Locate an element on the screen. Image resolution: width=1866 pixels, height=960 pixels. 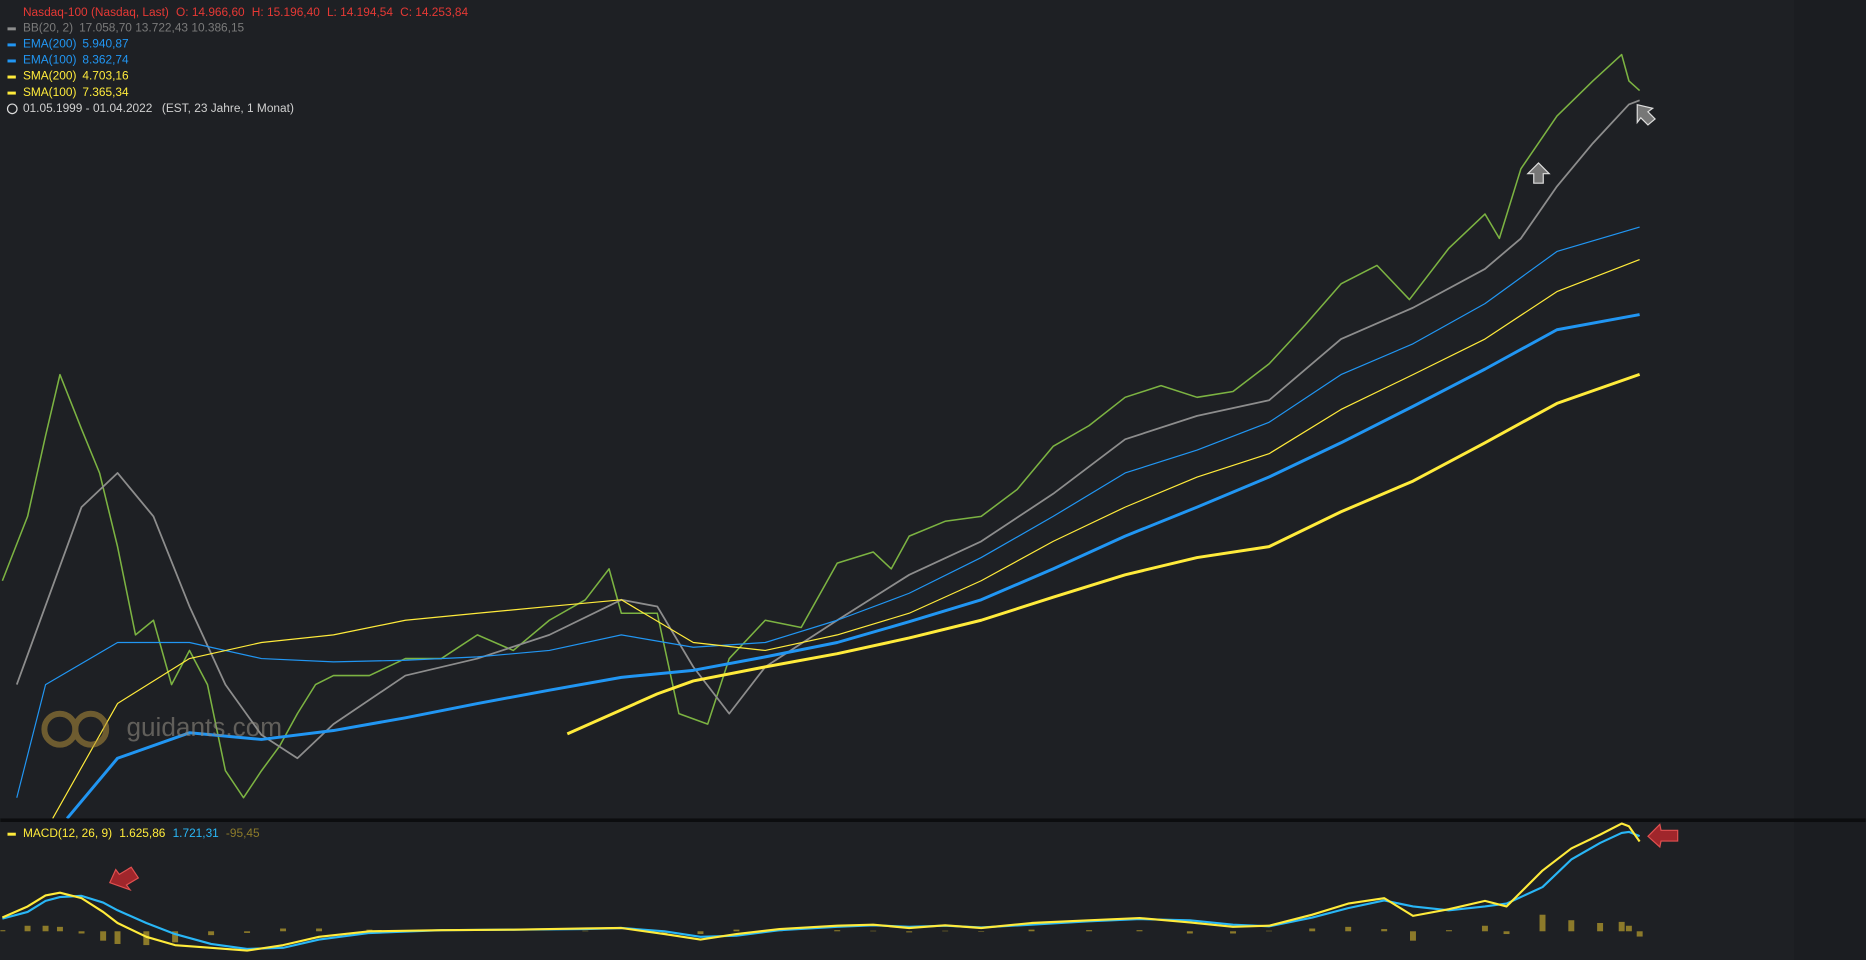
legend-entry: SMA(200) 4.703,16 is located at coordinates (76, 76).